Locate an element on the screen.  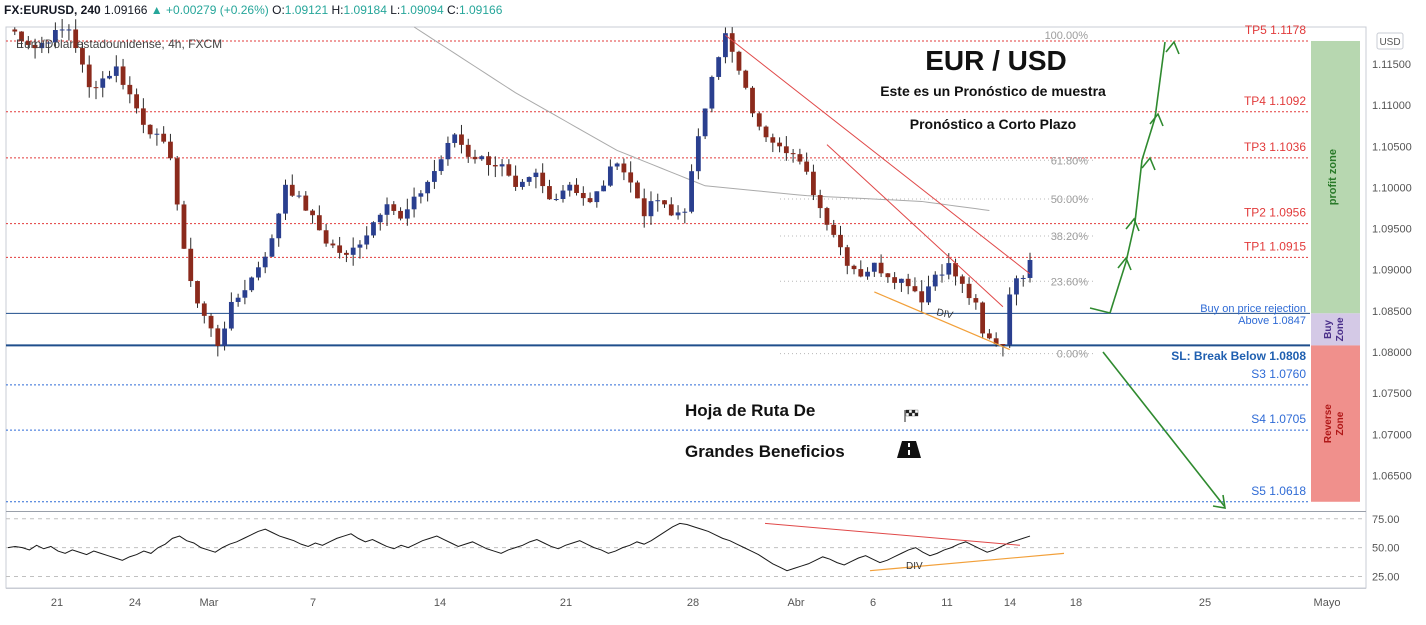
time-tick-11: 18 is located at coordinates (1076, 603).